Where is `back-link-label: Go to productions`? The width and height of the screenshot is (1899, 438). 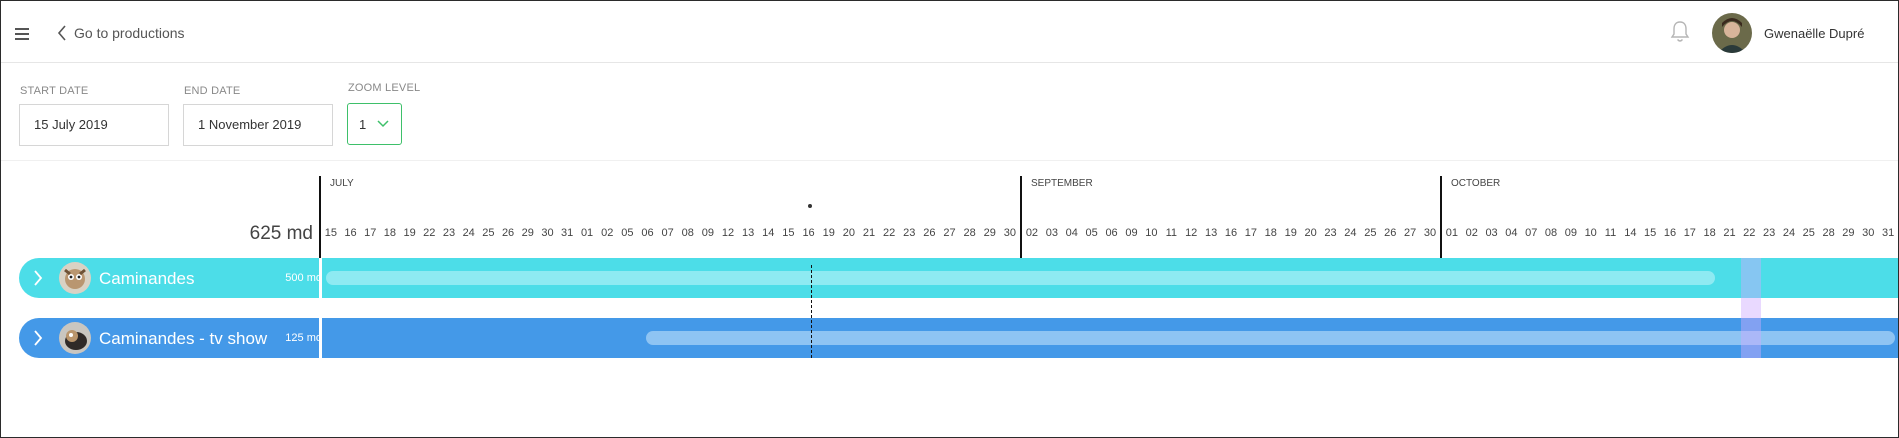
back-link-label: Go to productions is located at coordinates (129, 33).